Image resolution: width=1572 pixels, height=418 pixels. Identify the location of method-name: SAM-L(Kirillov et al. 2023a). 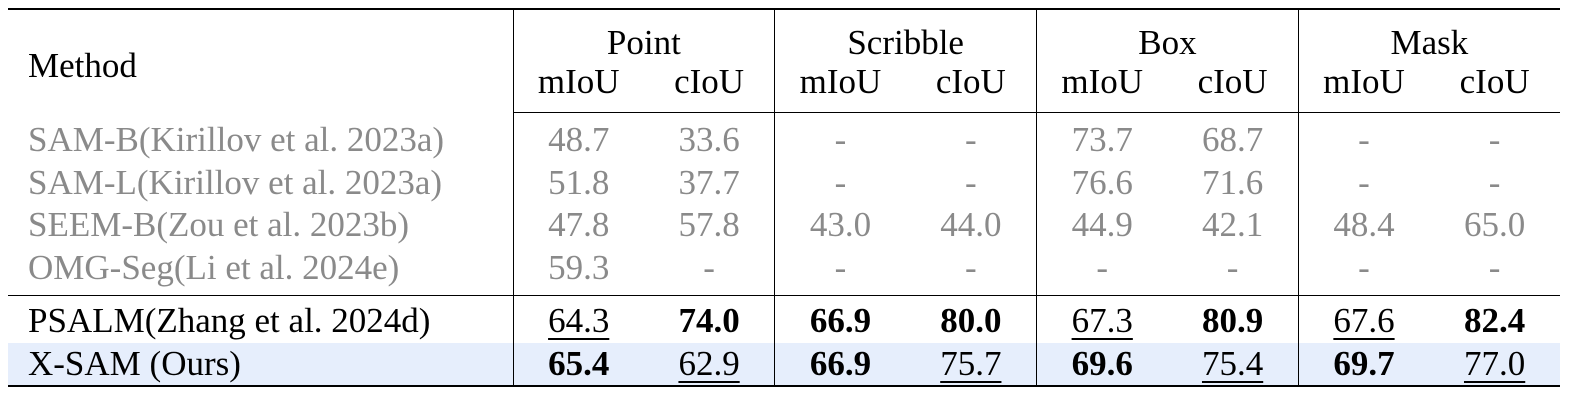
(235, 182).